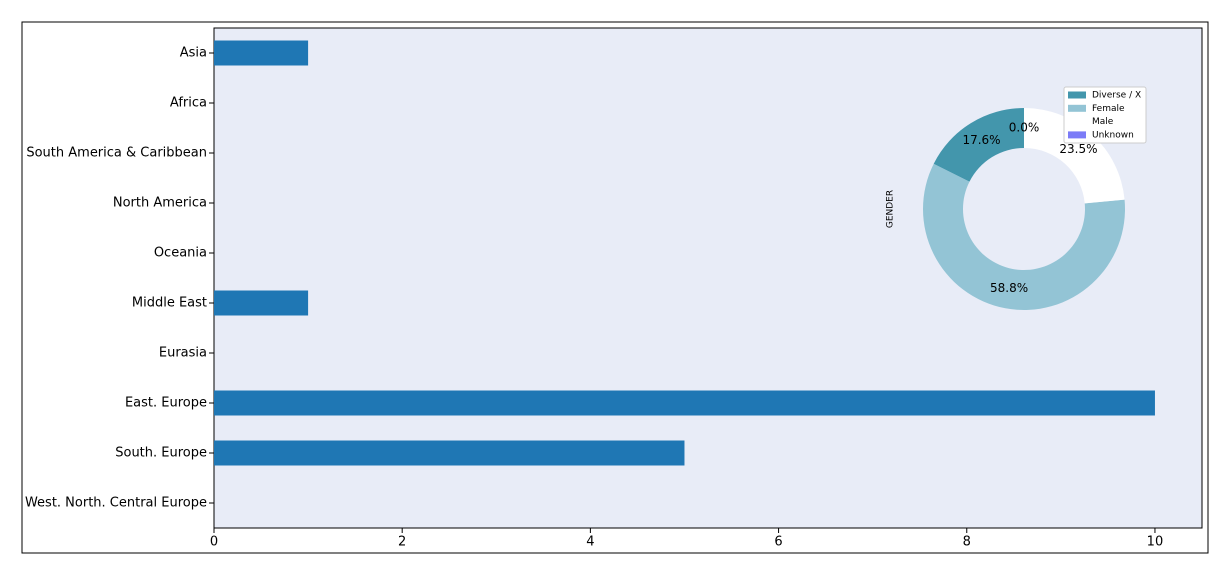  Describe the element at coordinates (183, 353) in the screenshot. I see `y-tick-label: Eurasia` at that location.